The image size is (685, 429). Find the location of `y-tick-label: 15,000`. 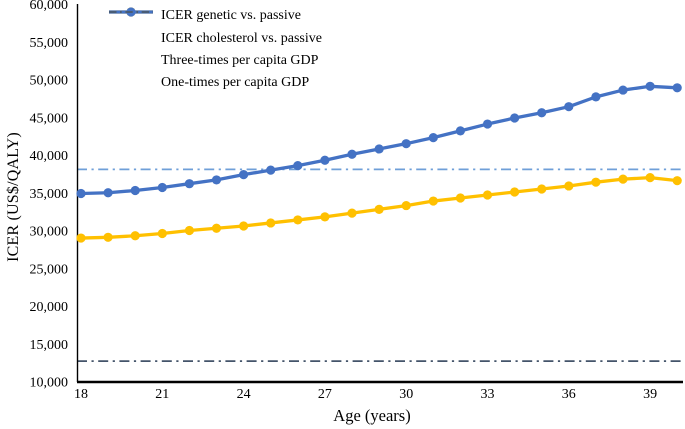

y-tick-label: 15,000 is located at coordinates (49, 345).